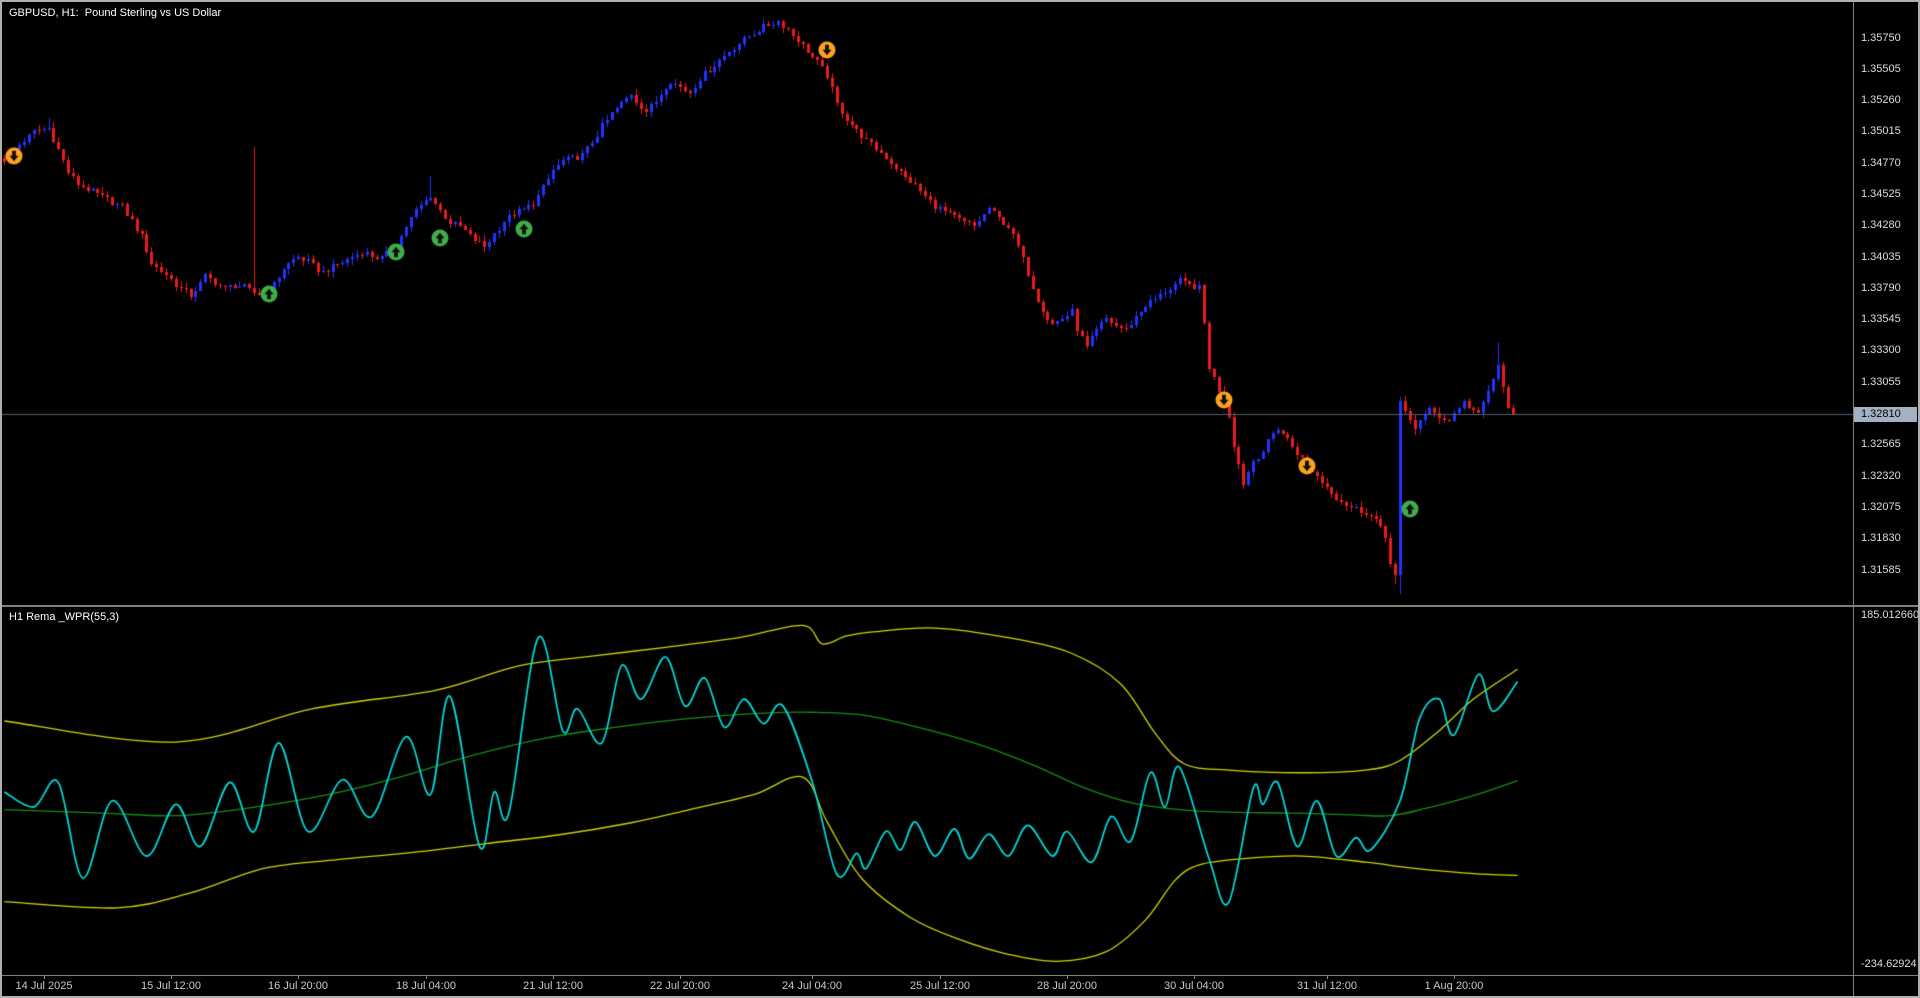  What do you see at coordinates (1881, 569) in the screenshot?
I see `price-axis-label: 1.31585` at bounding box center [1881, 569].